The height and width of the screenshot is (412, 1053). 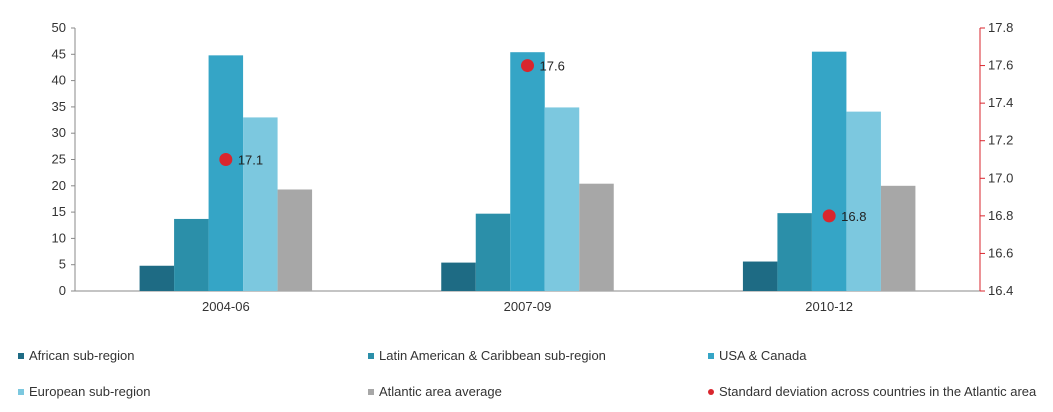 What do you see at coordinates (1000, 140) in the screenshot?
I see `y2-tick-label: 17.2` at bounding box center [1000, 140].